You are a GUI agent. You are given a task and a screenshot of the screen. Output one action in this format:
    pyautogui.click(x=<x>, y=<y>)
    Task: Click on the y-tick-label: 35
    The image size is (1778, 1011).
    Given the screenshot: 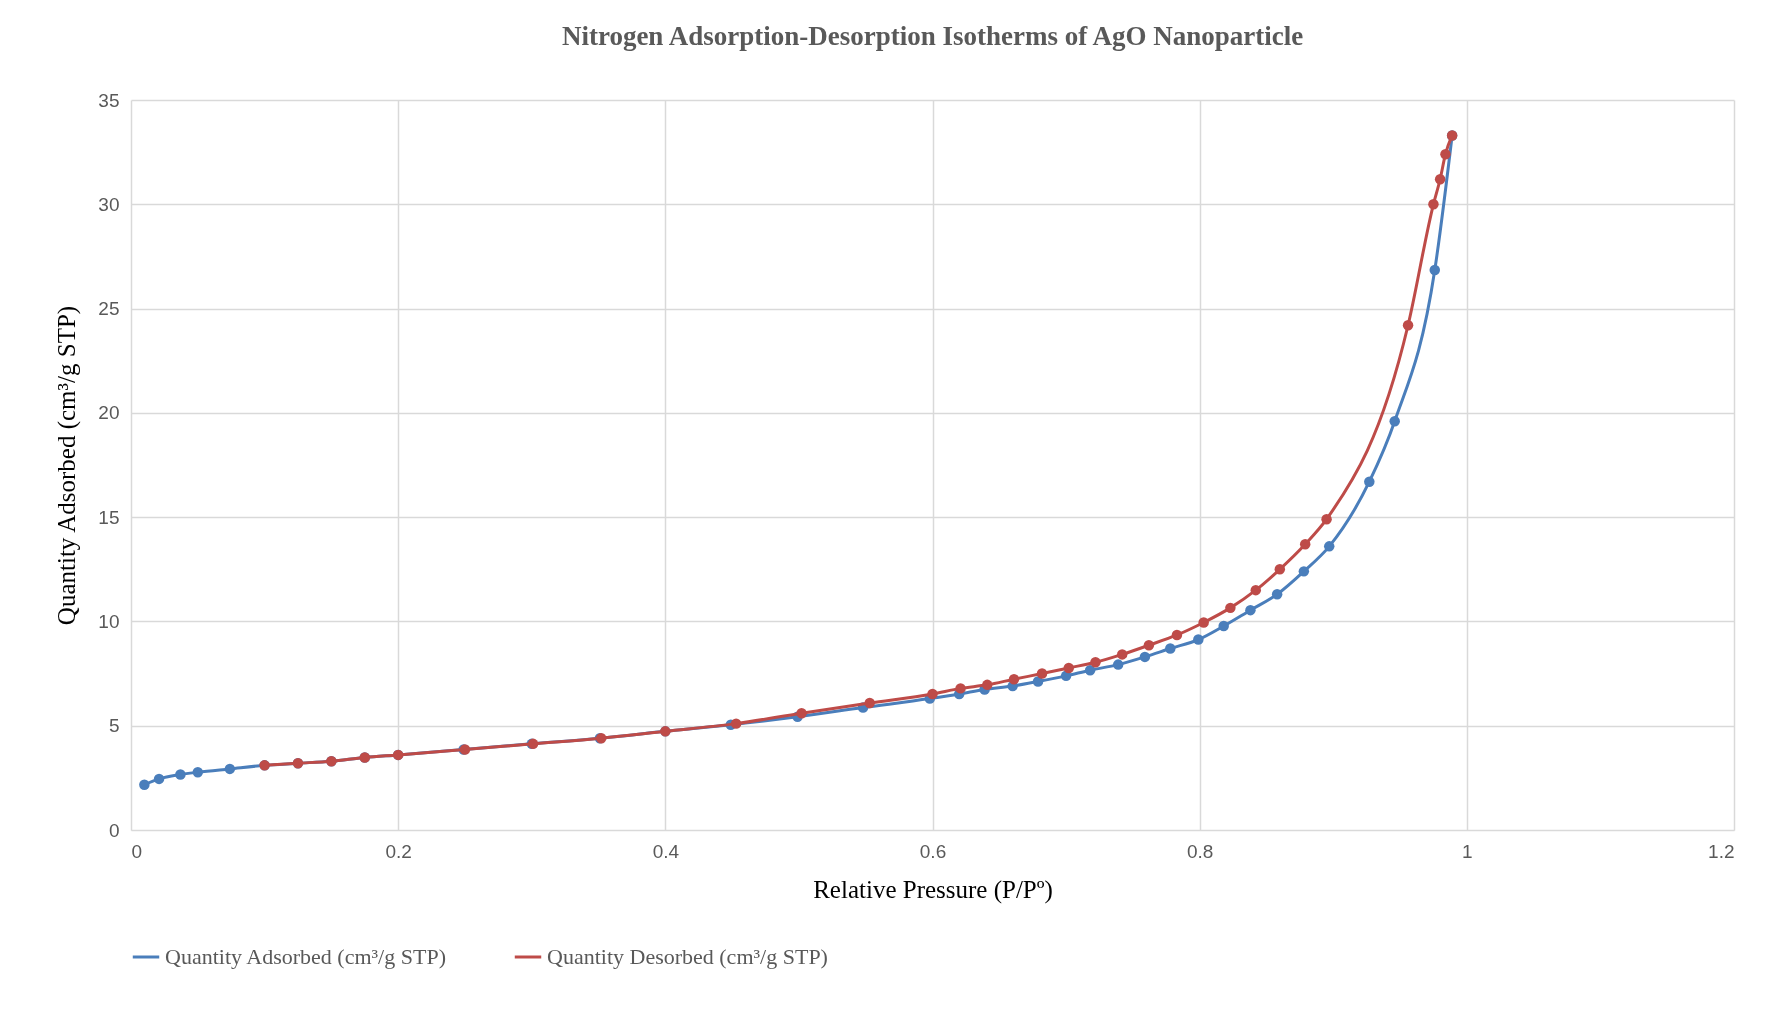 What is the action you would take?
    pyautogui.click(x=109, y=100)
    